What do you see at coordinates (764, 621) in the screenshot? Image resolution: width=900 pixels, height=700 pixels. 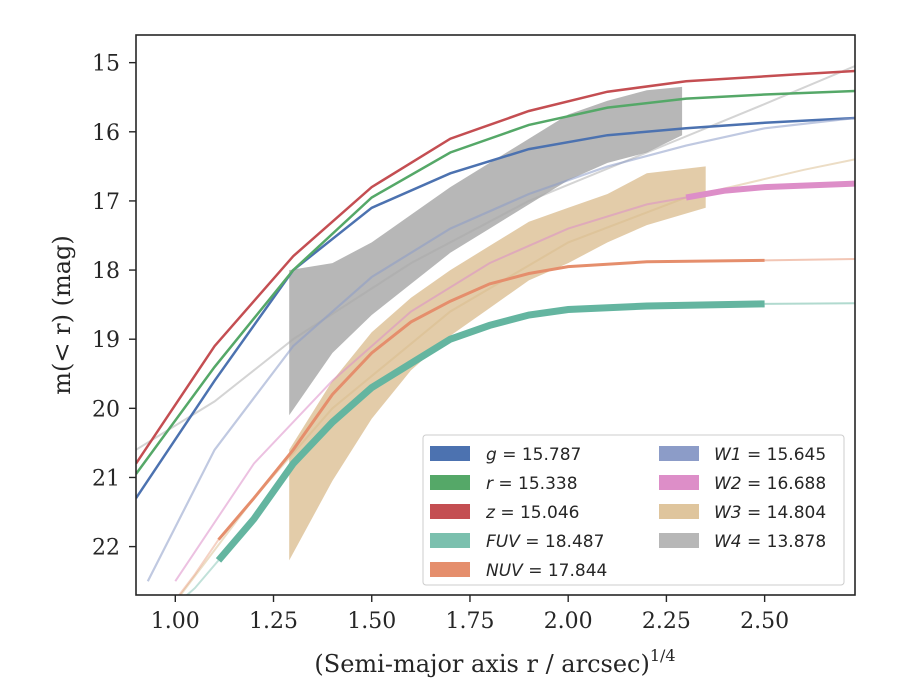 I see `x-tick-label: 2.50` at bounding box center [764, 621].